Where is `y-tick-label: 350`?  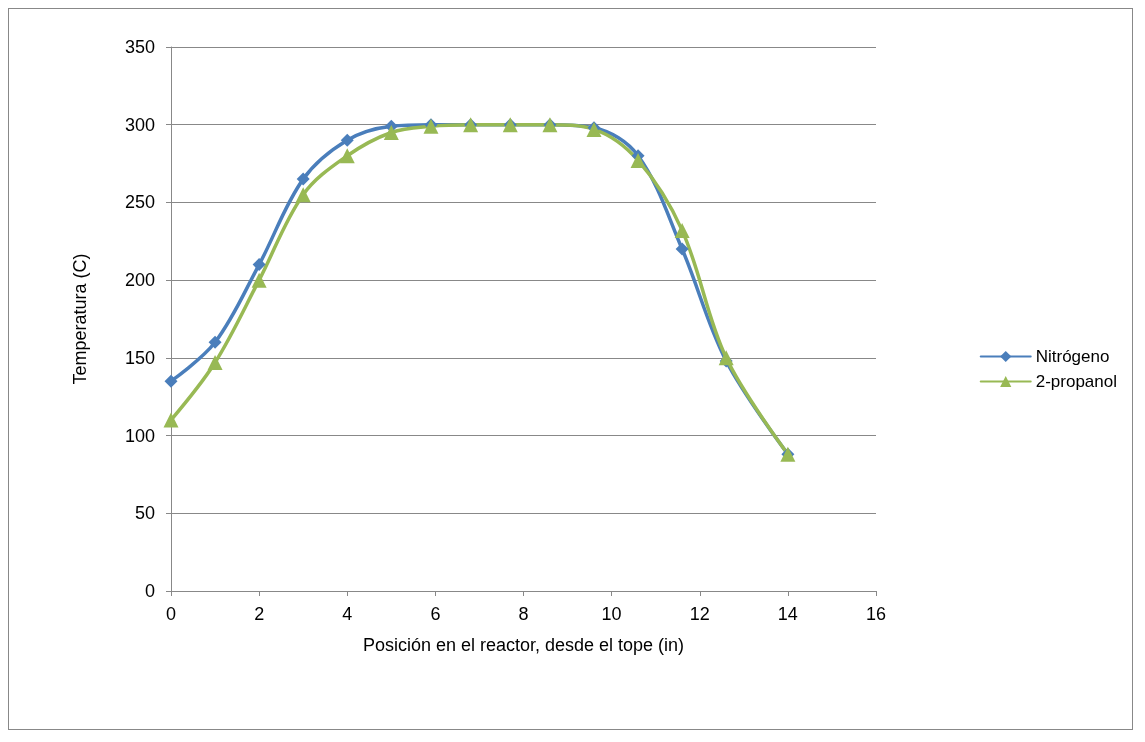 y-tick-label: 350 is located at coordinates (139, 47).